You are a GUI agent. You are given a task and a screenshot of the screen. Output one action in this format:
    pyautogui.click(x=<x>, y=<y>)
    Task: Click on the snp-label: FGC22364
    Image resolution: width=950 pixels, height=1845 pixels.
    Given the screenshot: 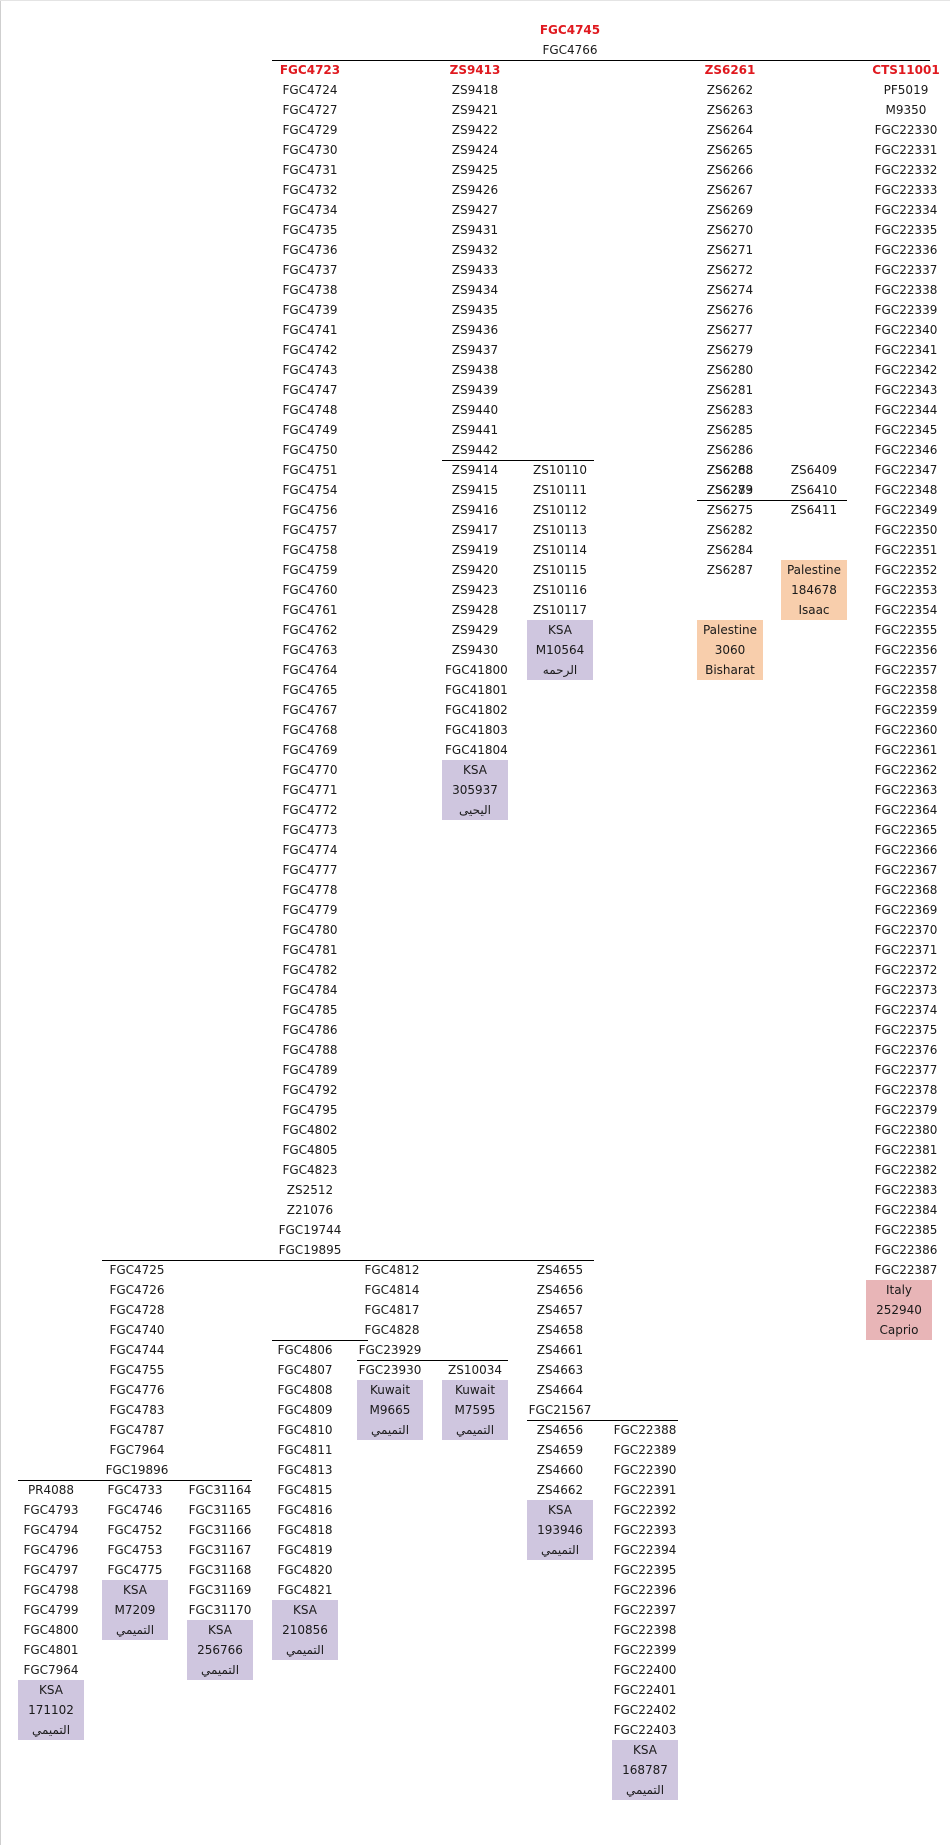 What is the action you would take?
    pyautogui.click(x=906, y=810)
    